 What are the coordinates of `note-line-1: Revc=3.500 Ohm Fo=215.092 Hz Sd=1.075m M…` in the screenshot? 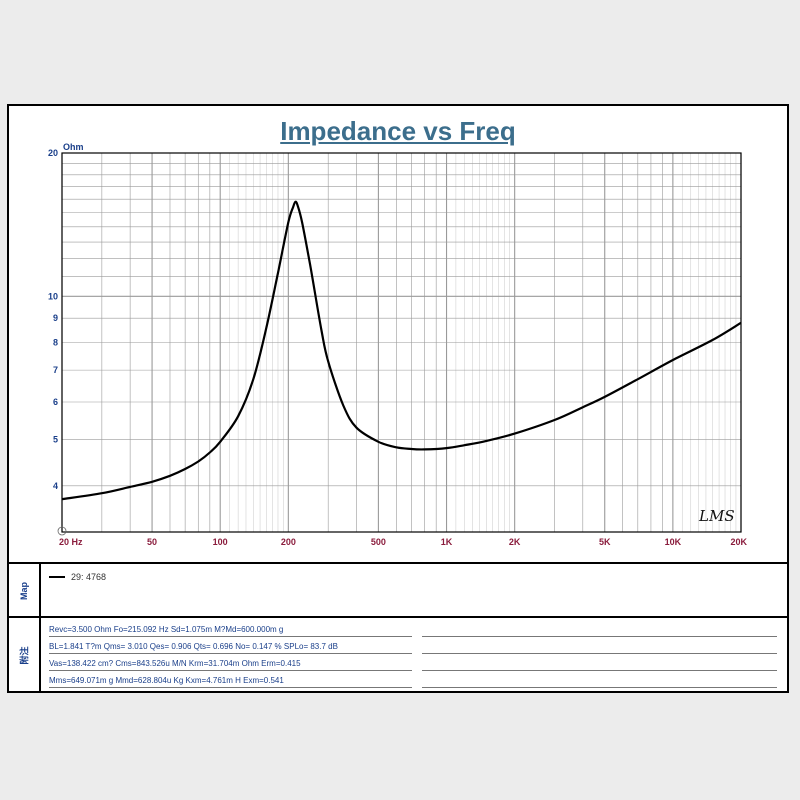 It's located at (230, 630).